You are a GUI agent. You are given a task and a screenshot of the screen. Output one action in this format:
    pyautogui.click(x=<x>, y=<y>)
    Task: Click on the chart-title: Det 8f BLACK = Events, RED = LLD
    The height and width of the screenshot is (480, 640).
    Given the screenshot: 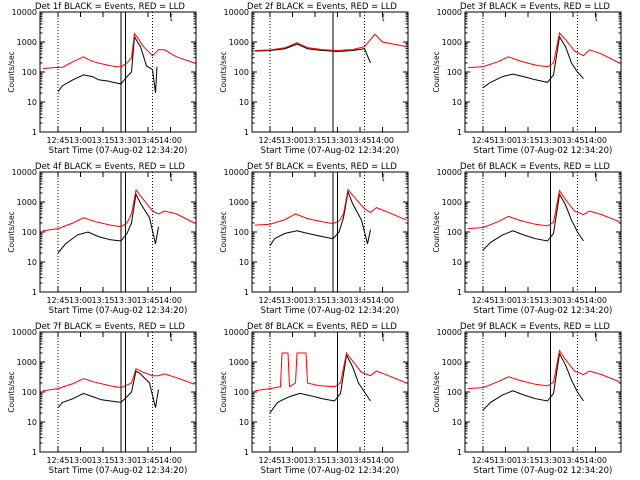 What is the action you would take?
    pyautogui.click(x=322, y=327)
    